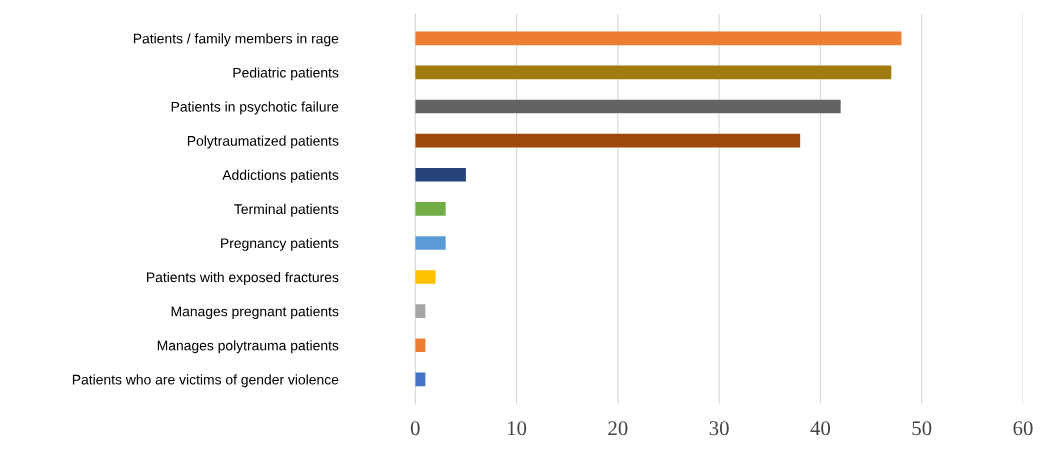 The width and height of the screenshot is (1046, 459). I want to click on x-tick-label: 40, so click(820, 428).